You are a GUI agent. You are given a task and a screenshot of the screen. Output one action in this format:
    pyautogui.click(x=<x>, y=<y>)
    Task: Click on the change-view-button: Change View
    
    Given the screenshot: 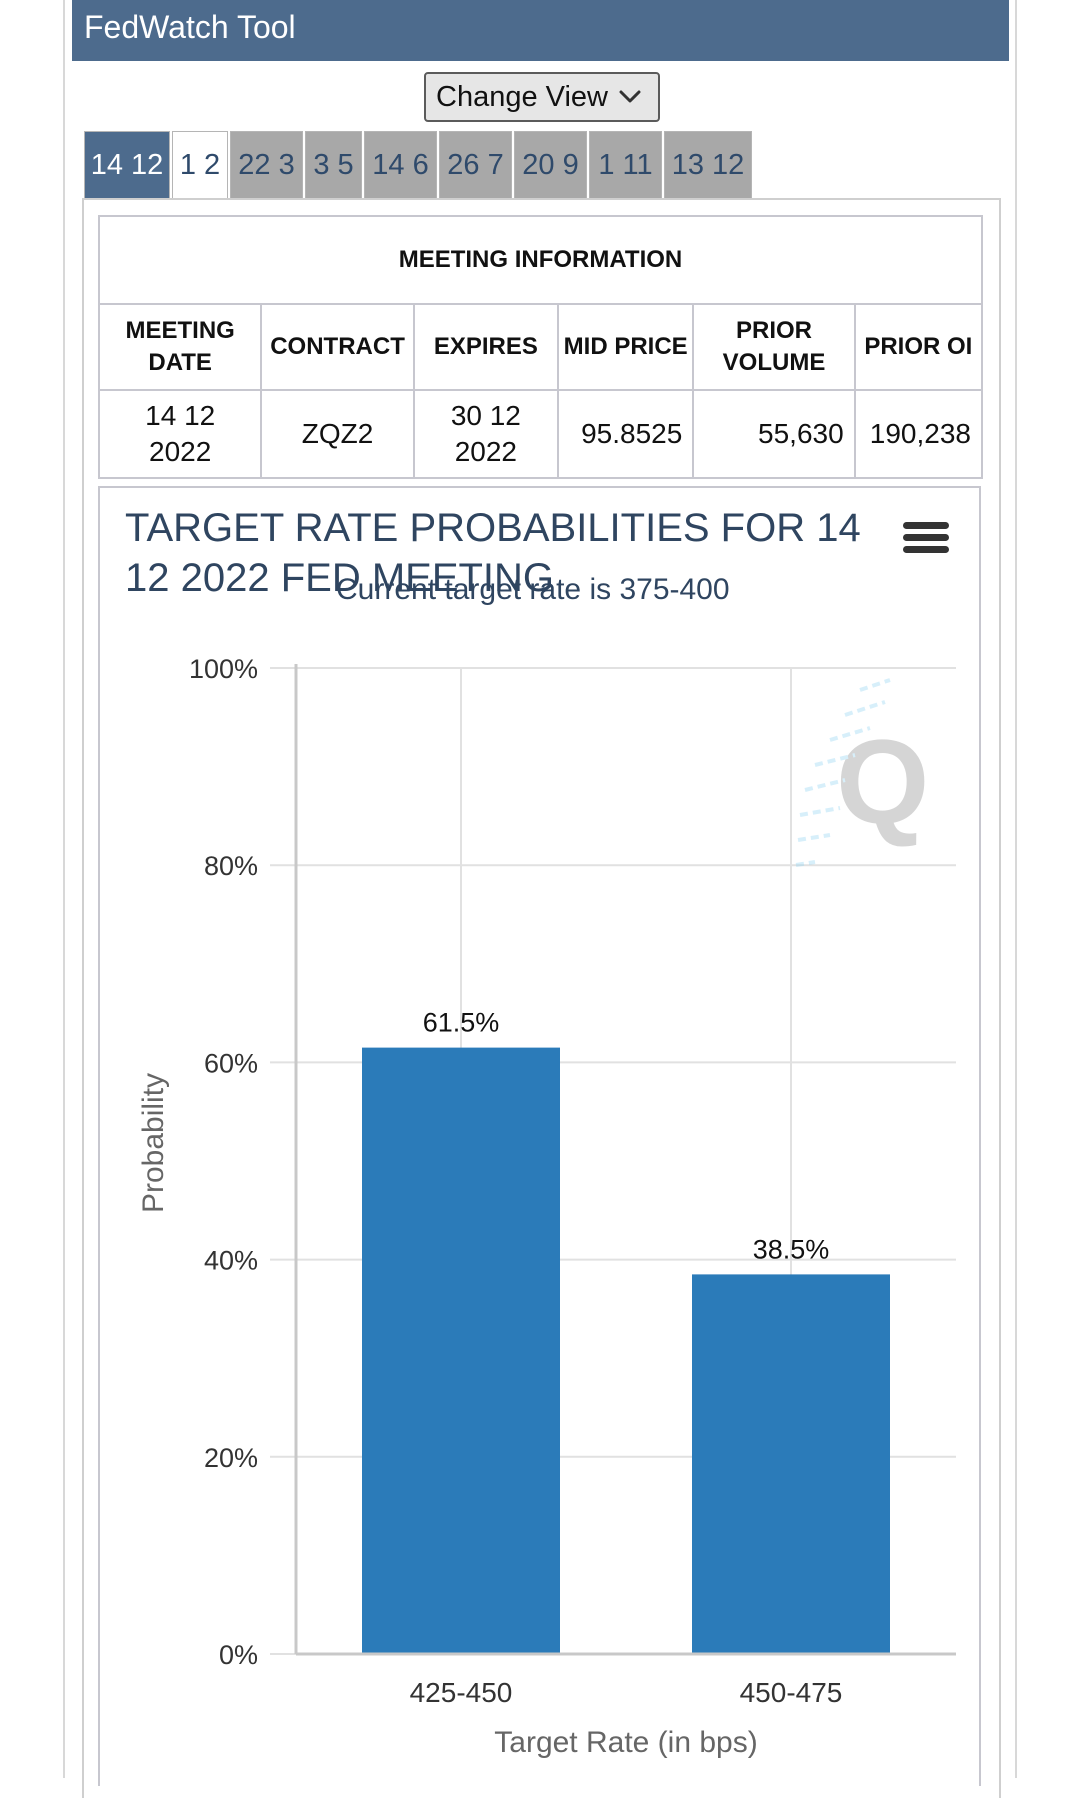 What is the action you would take?
    pyautogui.click(x=542, y=97)
    